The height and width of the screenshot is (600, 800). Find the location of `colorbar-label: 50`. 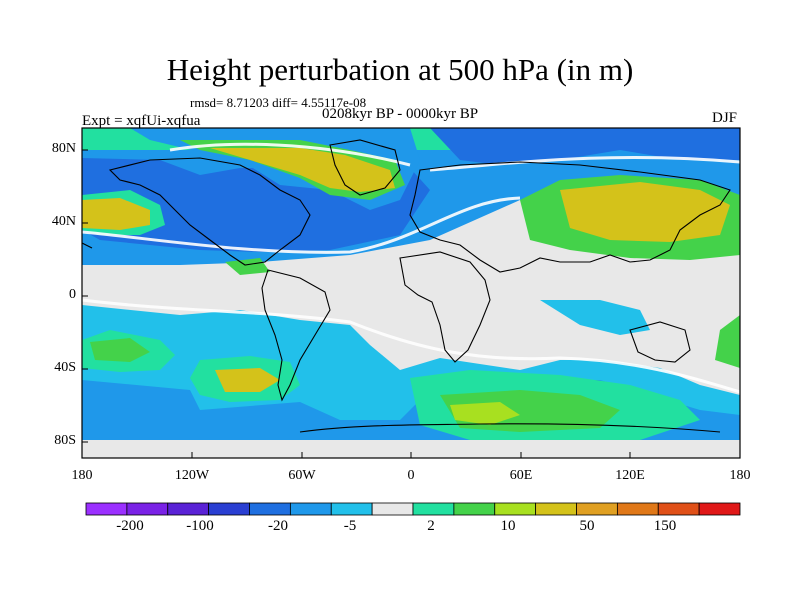

colorbar-label: 50 is located at coordinates (587, 526).